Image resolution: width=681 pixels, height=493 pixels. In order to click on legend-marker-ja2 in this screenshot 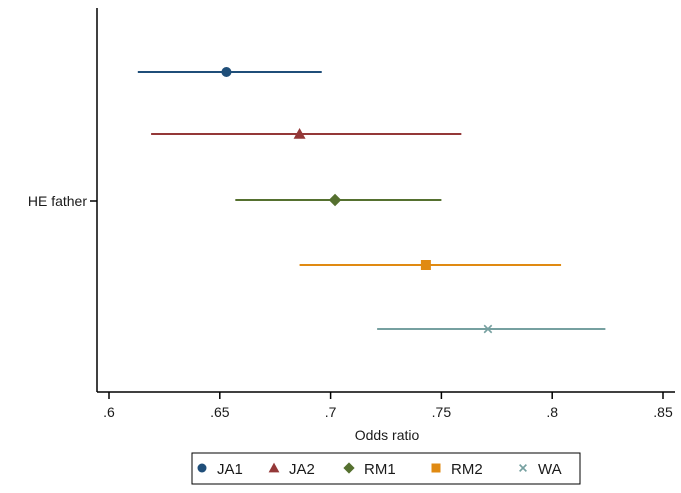, I will do `click(274, 467)`.